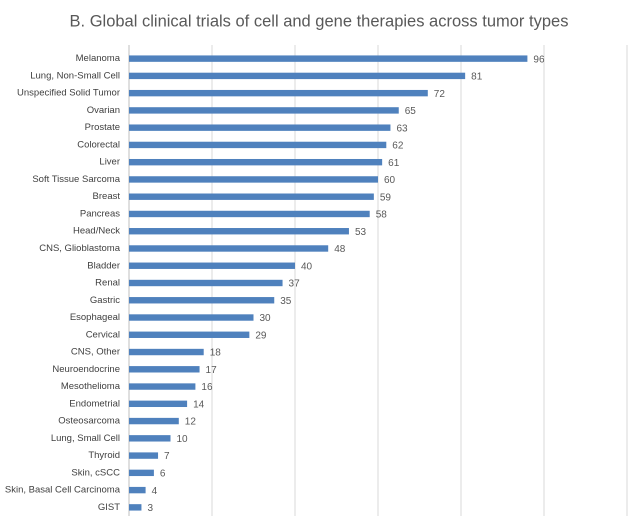 Image resolution: width=638 pixels, height=532 pixels. Describe the element at coordinates (96, 231) in the screenshot. I see `y-tick-label: Head/Neck` at that location.